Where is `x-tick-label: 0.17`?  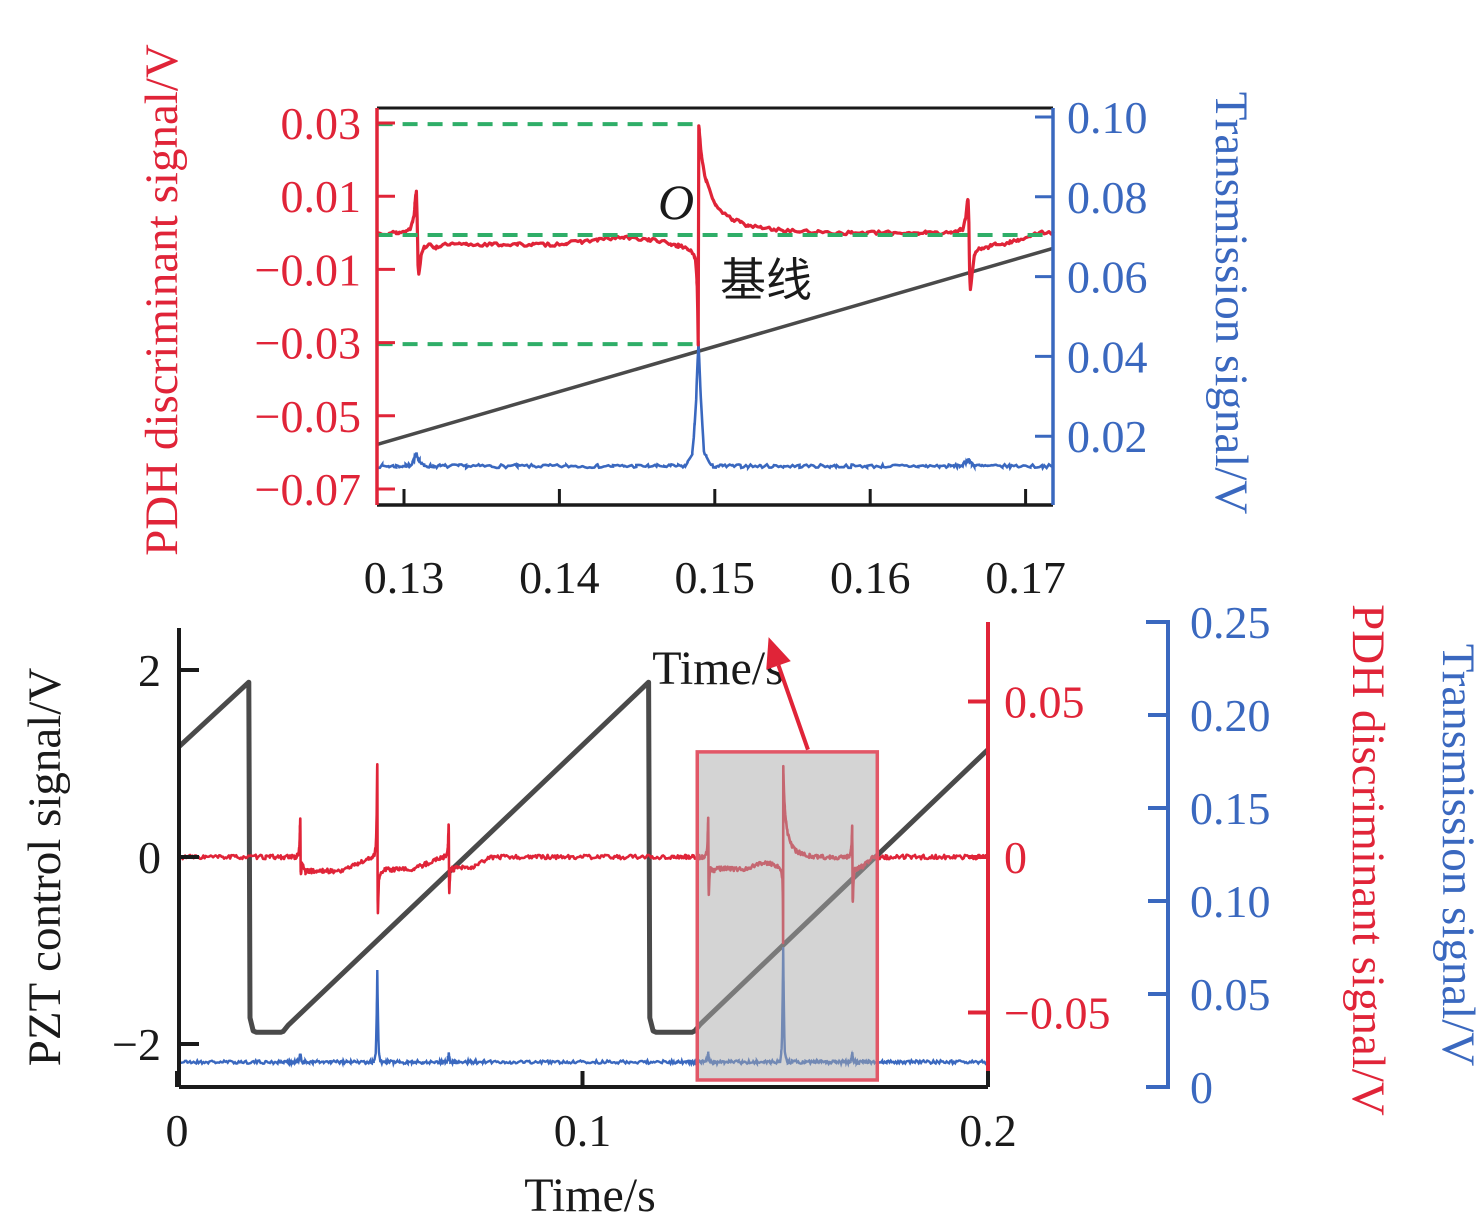 x-tick-label: 0.17 is located at coordinates (1025, 577).